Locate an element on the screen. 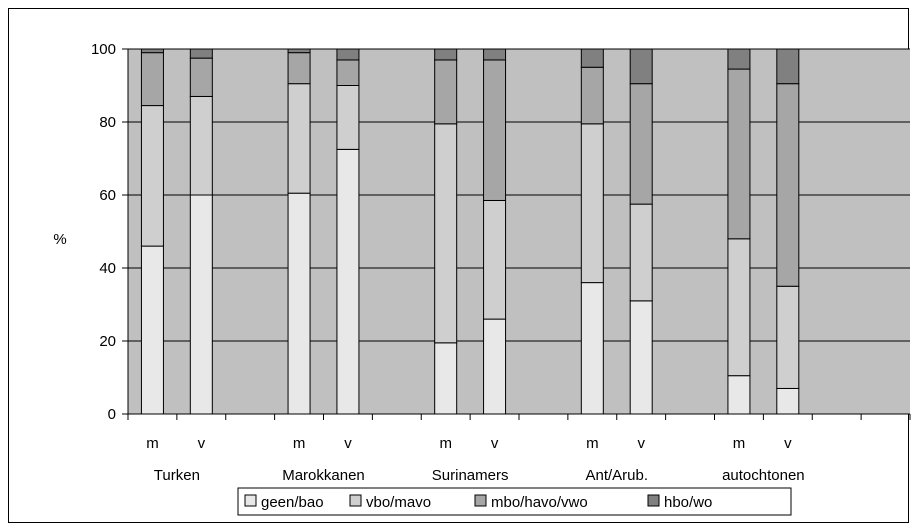  x-group-label: Marokkanen is located at coordinates (323, 475).